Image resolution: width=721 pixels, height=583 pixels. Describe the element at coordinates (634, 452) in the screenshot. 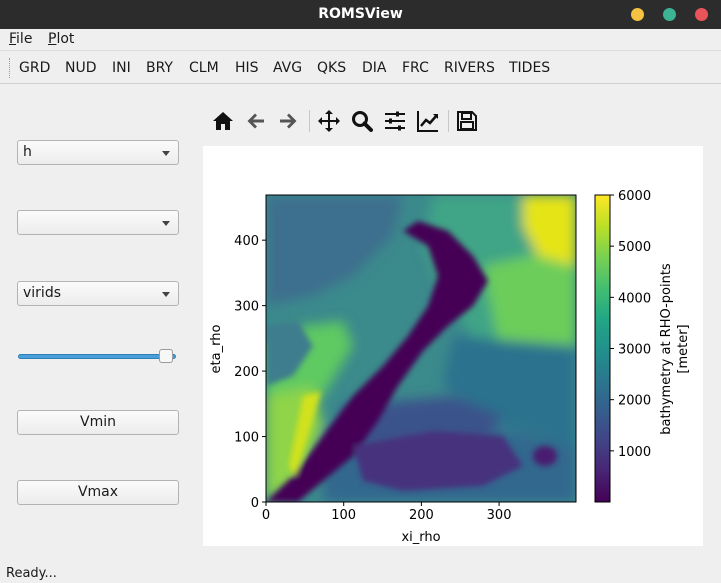

I see `colorbar-tick-label: 1000` at that location.